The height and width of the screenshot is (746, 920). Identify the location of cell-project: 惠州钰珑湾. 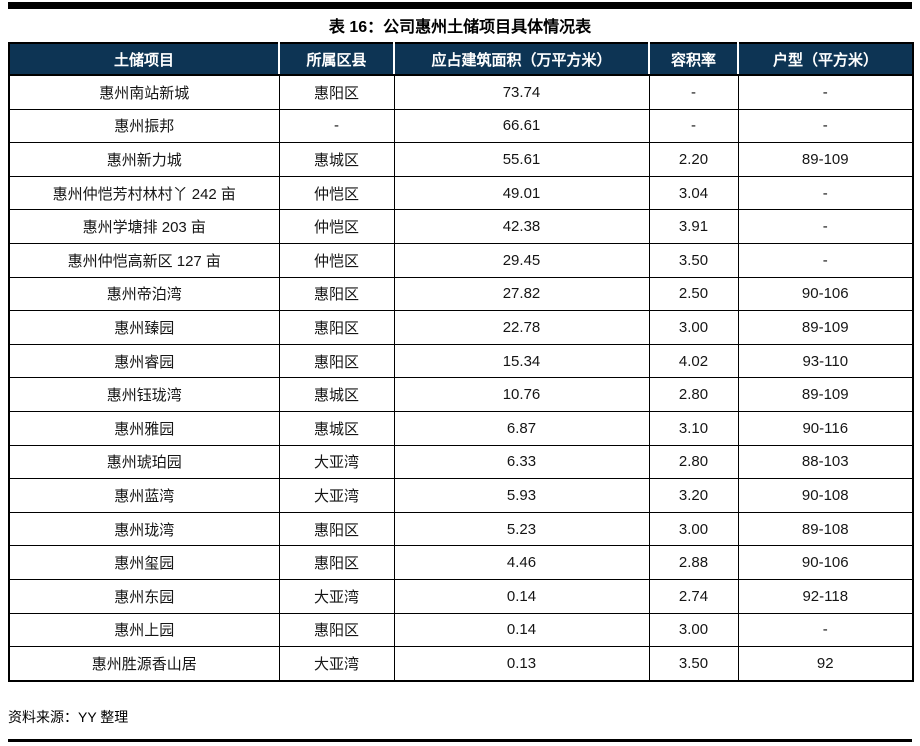
(144, 394).